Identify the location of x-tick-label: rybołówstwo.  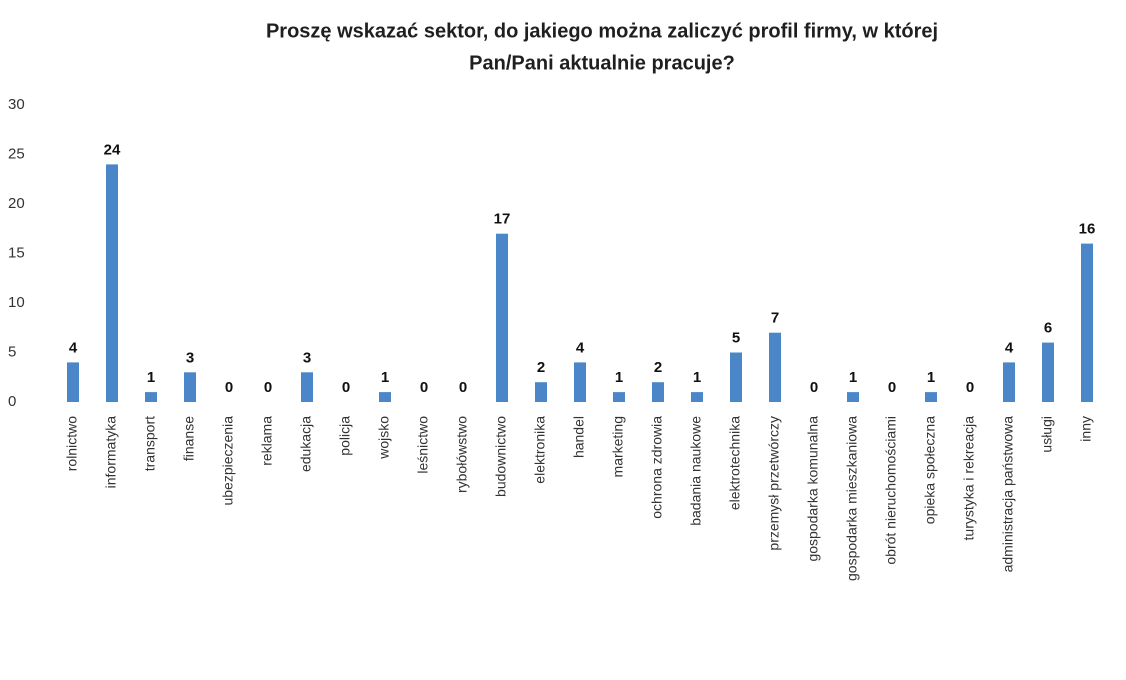
(462, 454).